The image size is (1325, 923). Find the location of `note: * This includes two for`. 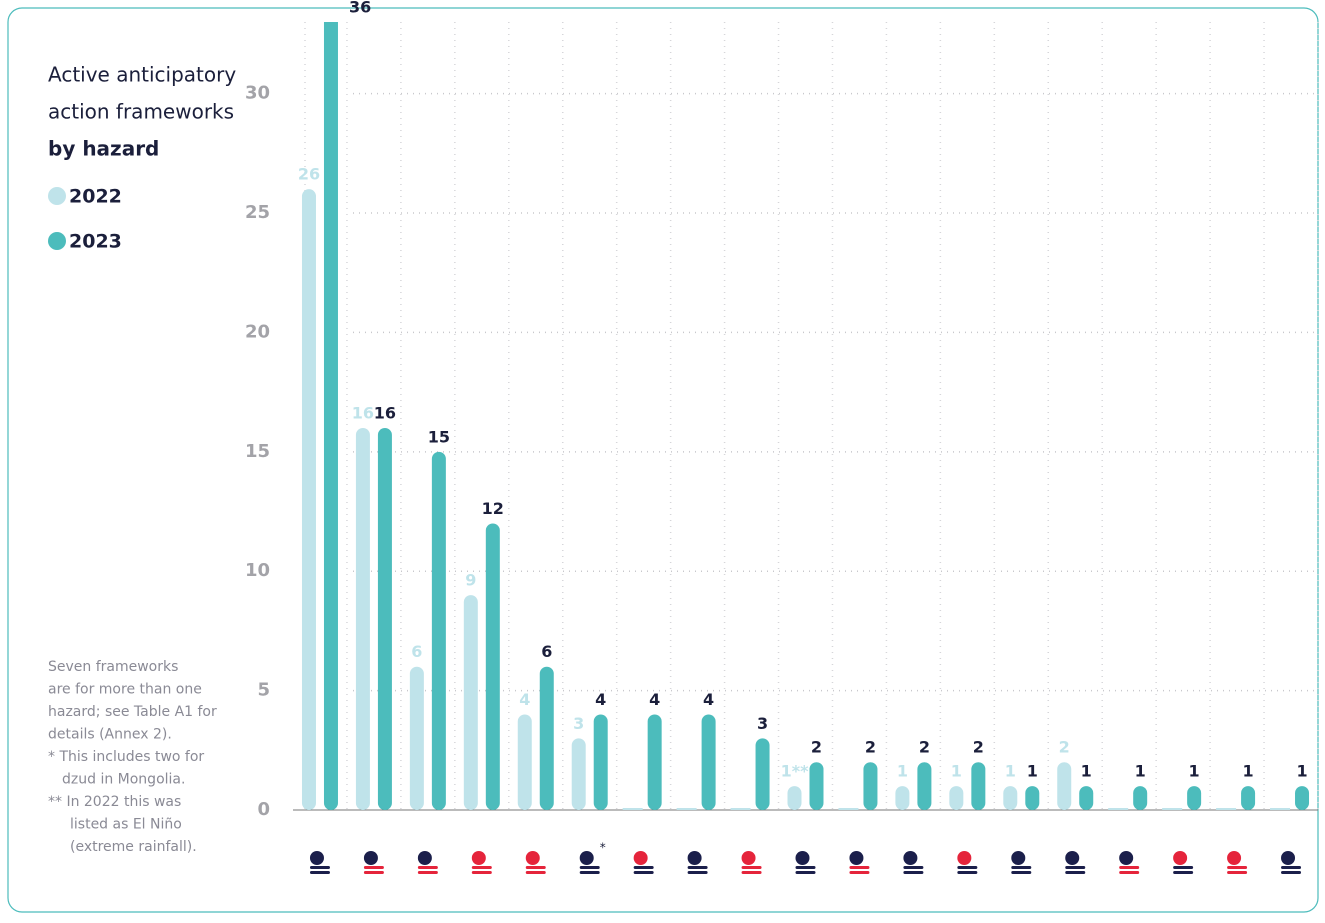

note: * This includes two for is located at coordinates (126, 757).